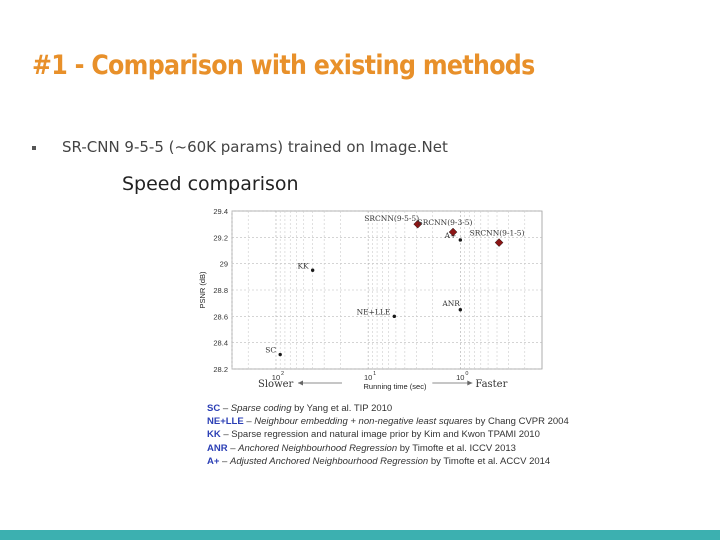 This screenshot has height=540, width=720. I want to click on y-tick-label: 28.6, so click(220, 316).